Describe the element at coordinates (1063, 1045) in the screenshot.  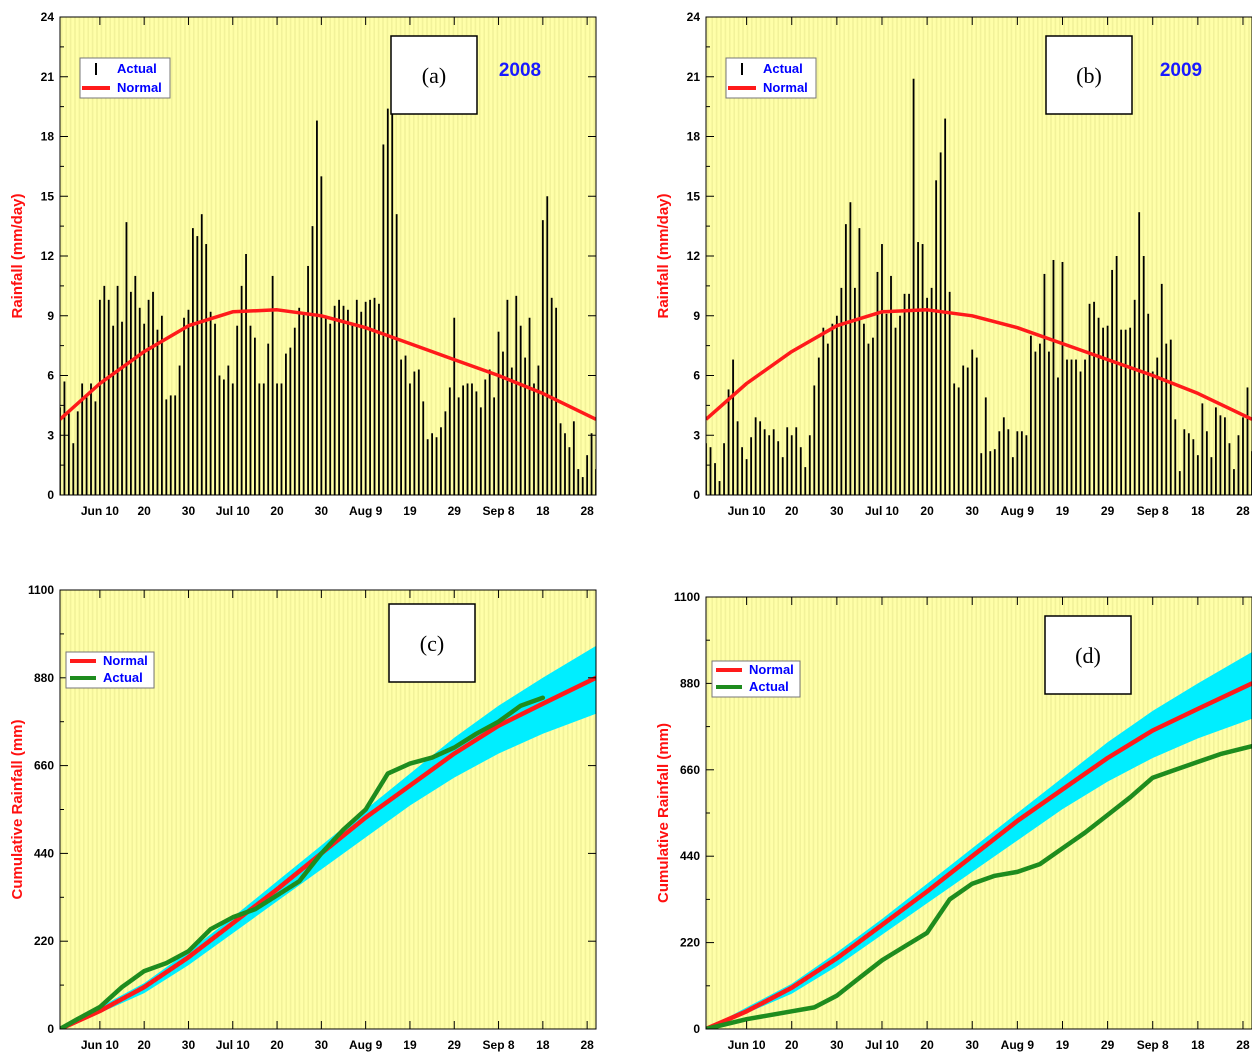
I see `x-tick-label: 19` at that location.